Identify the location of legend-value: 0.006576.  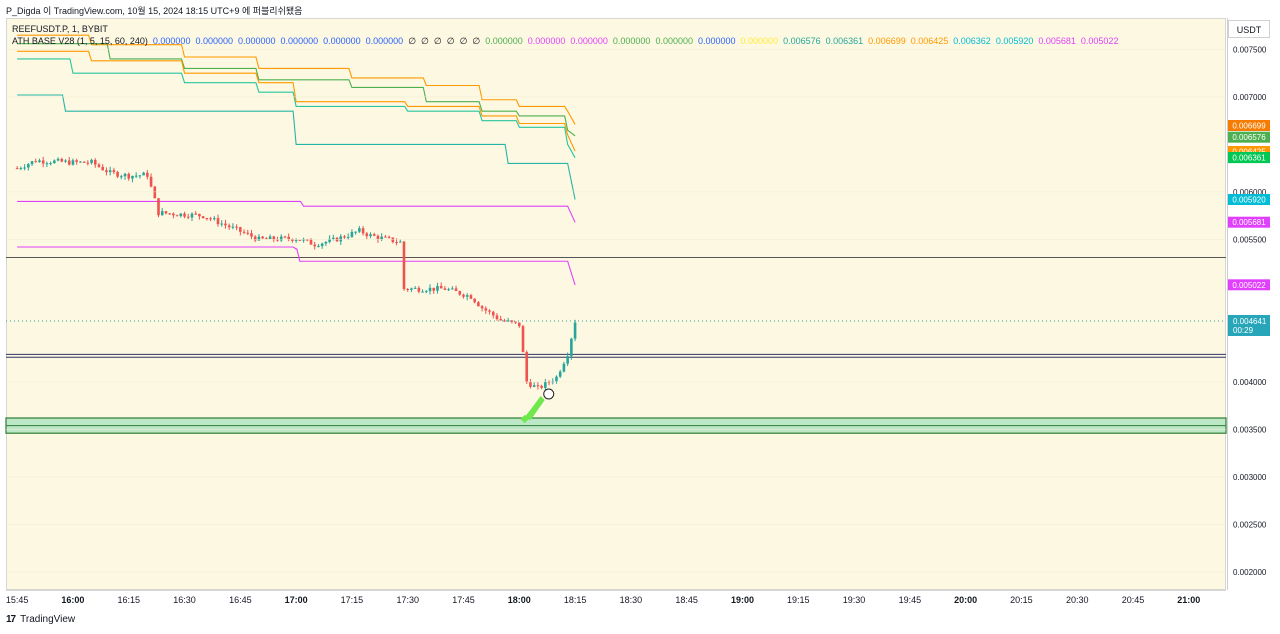
(802, 41).